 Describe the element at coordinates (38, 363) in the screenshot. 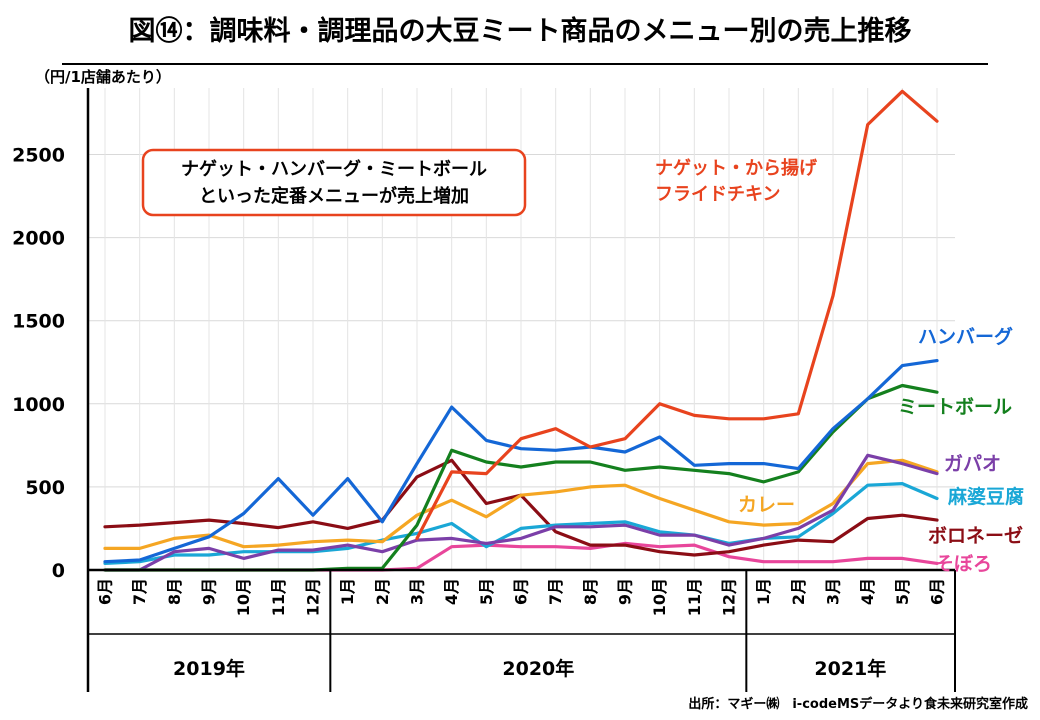

I see `y-tick-labels: 0 500 1000 1500 2000 2500` at that location.